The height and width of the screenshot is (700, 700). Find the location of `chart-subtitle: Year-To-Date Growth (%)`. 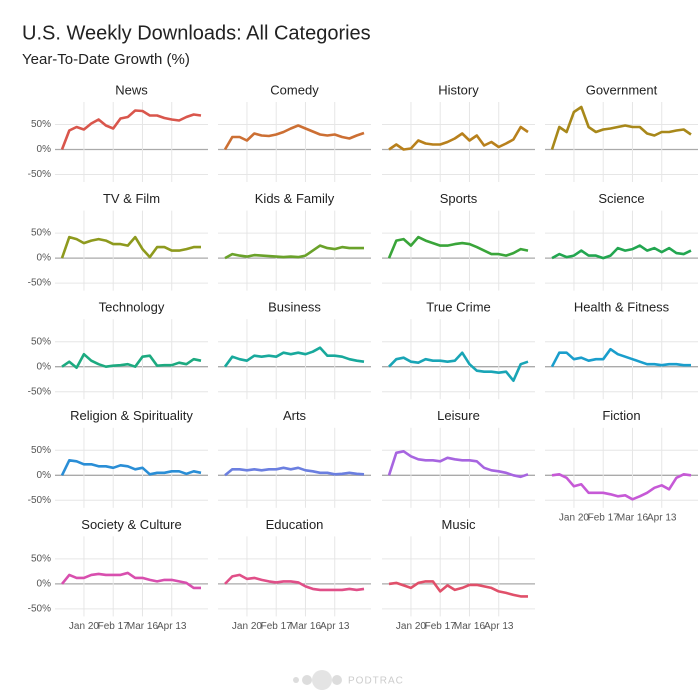

chart-subtitle: Year-To-Date Growth (%) is located at coordinates (106, 59).